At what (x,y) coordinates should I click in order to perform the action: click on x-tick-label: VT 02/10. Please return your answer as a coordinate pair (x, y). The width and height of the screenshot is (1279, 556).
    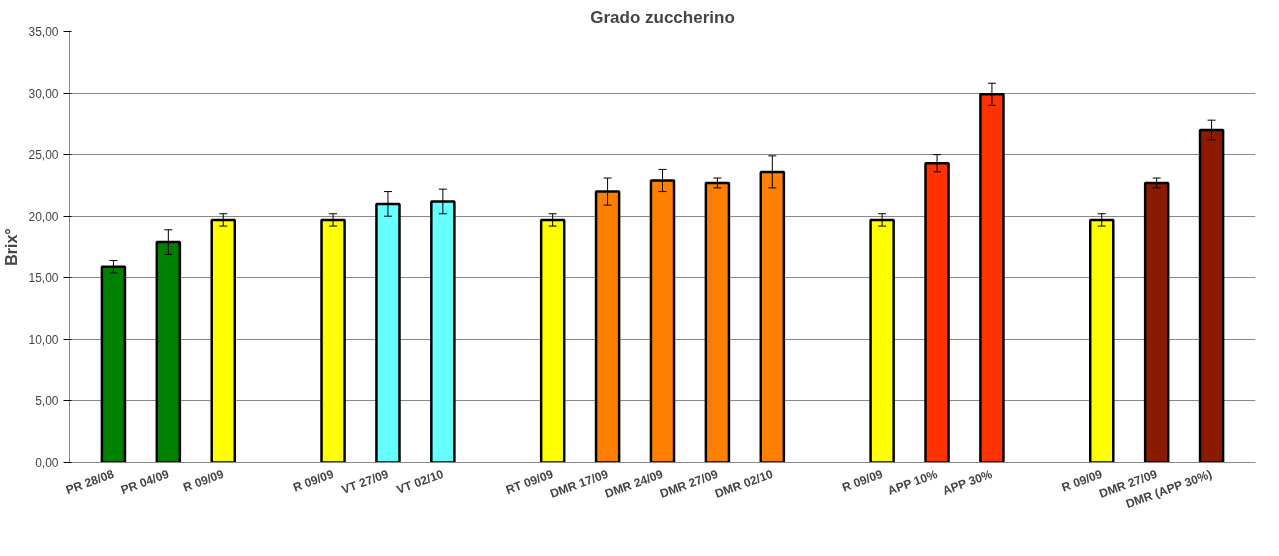
    Looking at the image, I should click on (420, 481).